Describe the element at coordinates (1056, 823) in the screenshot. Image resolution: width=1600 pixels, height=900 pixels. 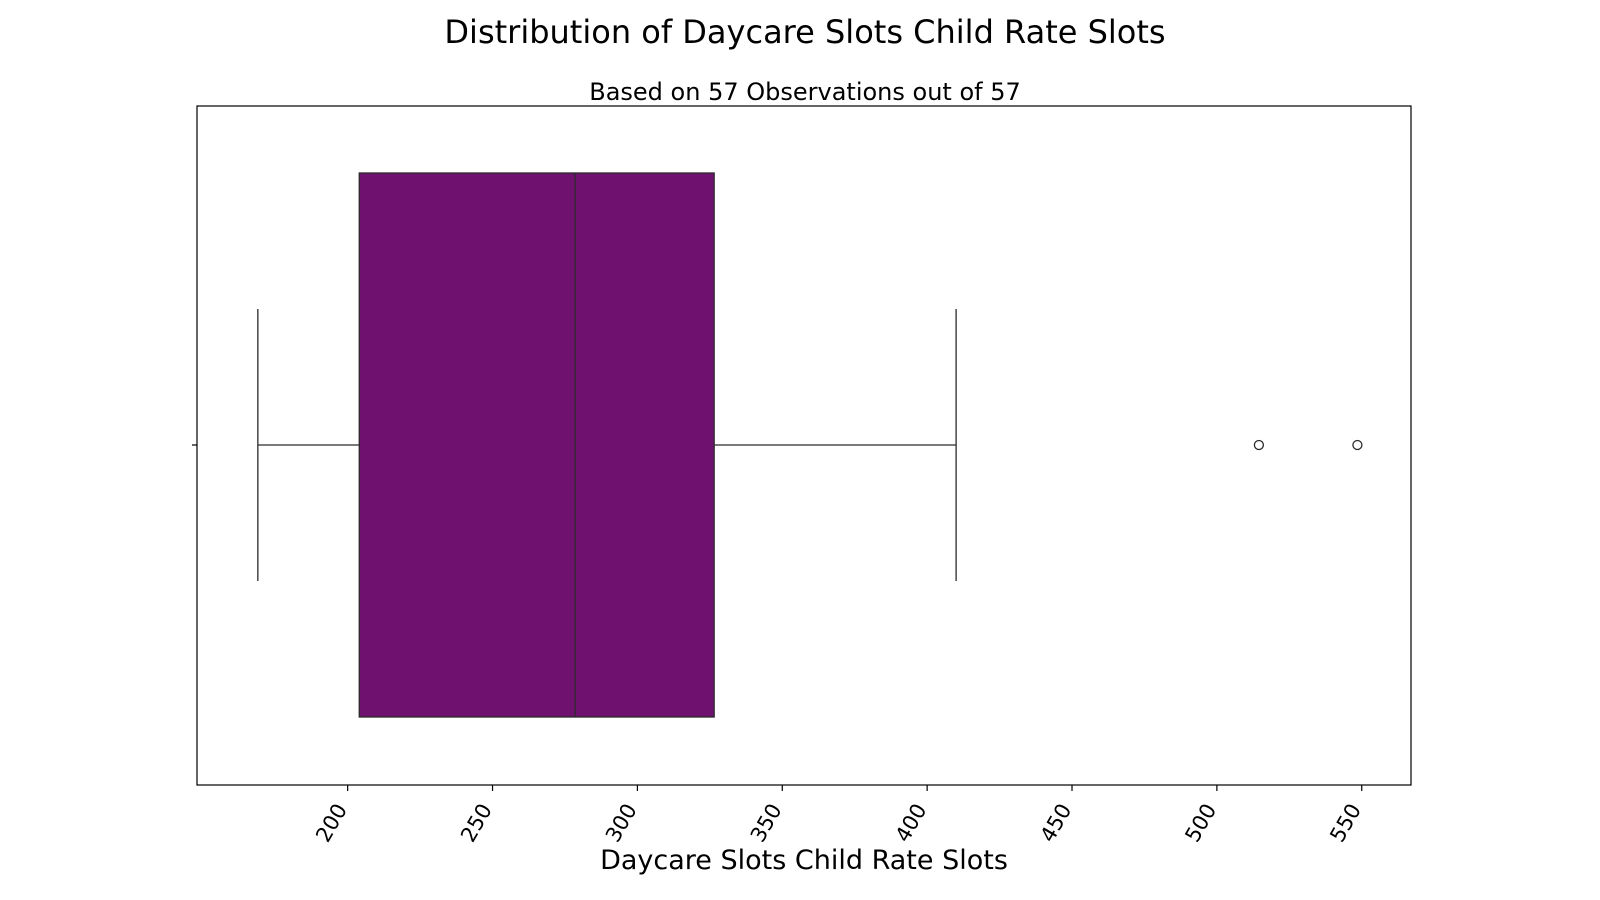
I see `x-tick-label: 450` at that location.